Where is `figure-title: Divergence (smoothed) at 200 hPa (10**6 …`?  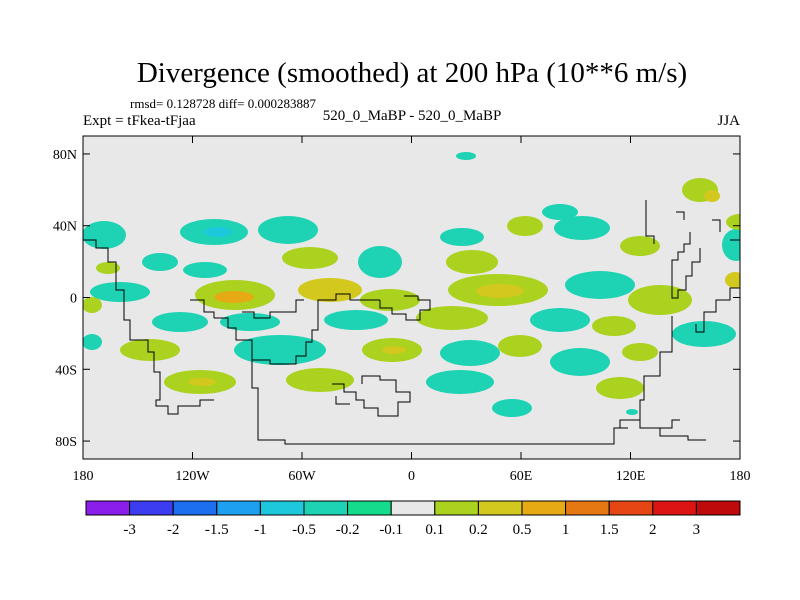
figure-title: Divergence (smoothed) at 200 hPa (10**6 … is located at coordinates (412, 73).